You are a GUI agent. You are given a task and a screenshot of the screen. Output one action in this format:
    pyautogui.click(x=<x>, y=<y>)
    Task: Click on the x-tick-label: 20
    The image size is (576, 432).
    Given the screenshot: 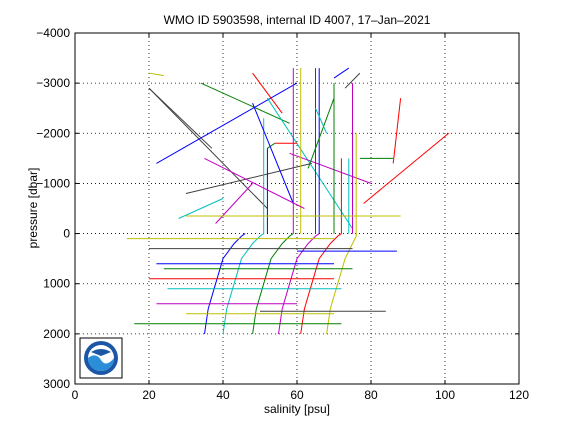 What is the action you would take?
    pyautogui.click(x=149, y=395)
    